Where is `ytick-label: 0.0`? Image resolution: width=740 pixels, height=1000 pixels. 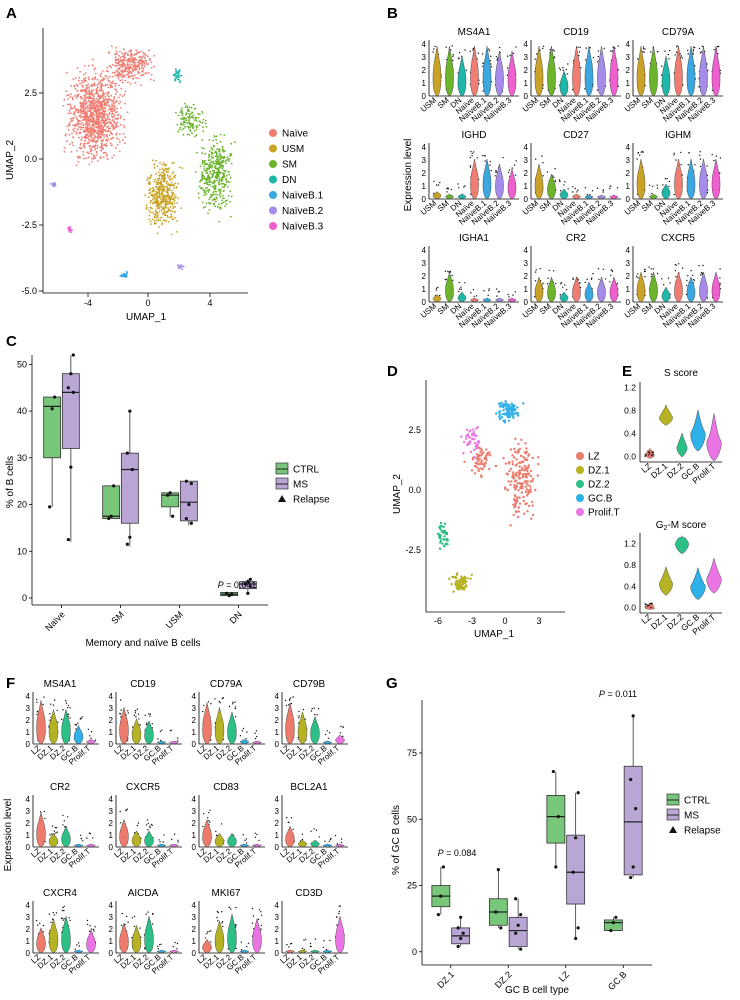 ytick-label: 0.0 is located at coordinates (630, 456).